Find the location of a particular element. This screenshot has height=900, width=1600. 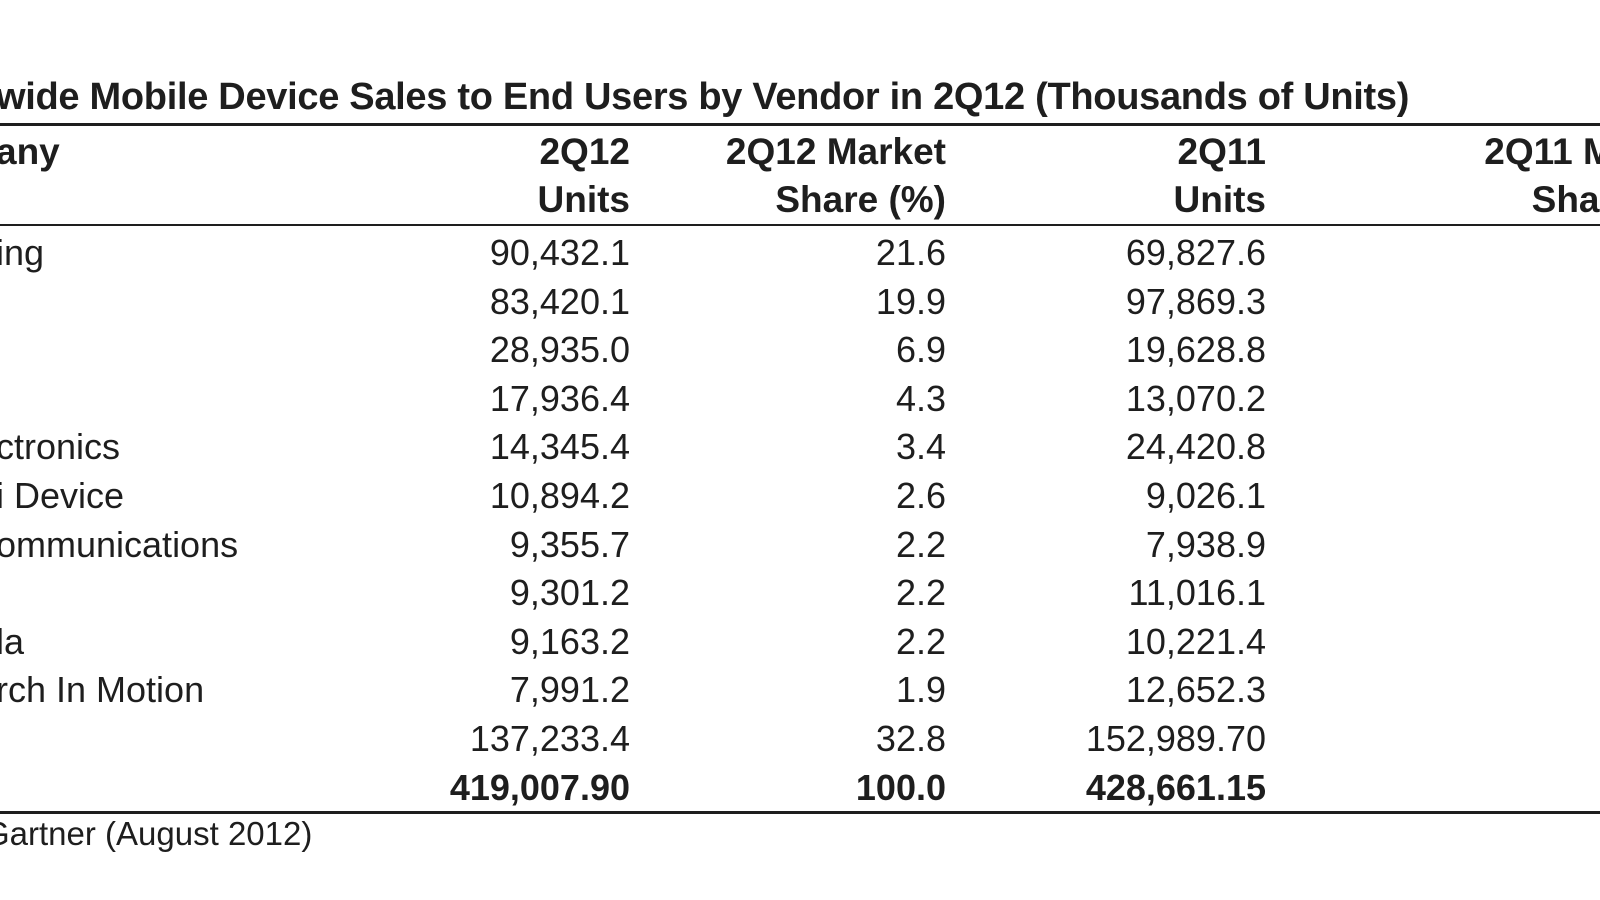

cell-2q11-share: 22.8 is located at coordinates (1465, 302).